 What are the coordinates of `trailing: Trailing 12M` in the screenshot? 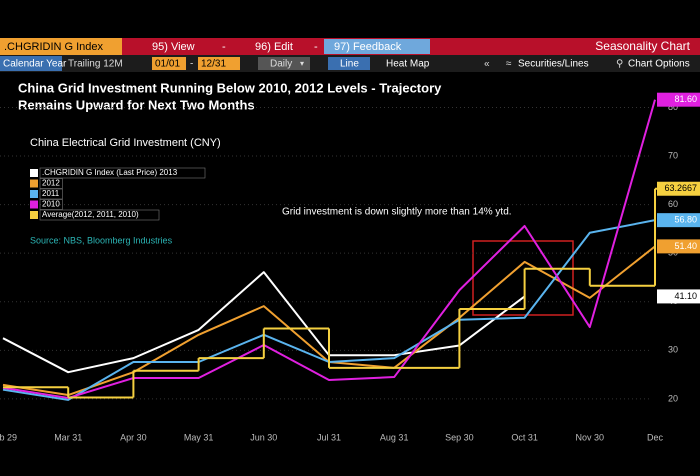 It's located at (95, 64).